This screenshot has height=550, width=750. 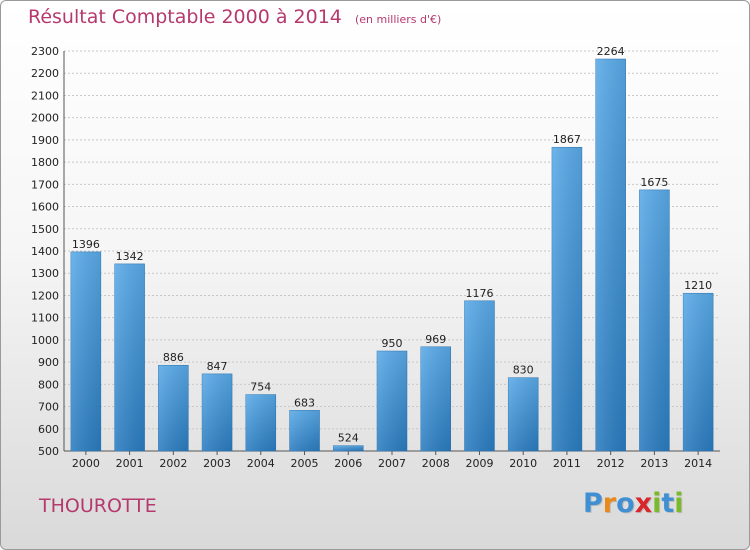 What do you see at coordinates (45, 207) in the screenshot?
I see `y-tick-label: 1600` at bounding box center [45, 207].